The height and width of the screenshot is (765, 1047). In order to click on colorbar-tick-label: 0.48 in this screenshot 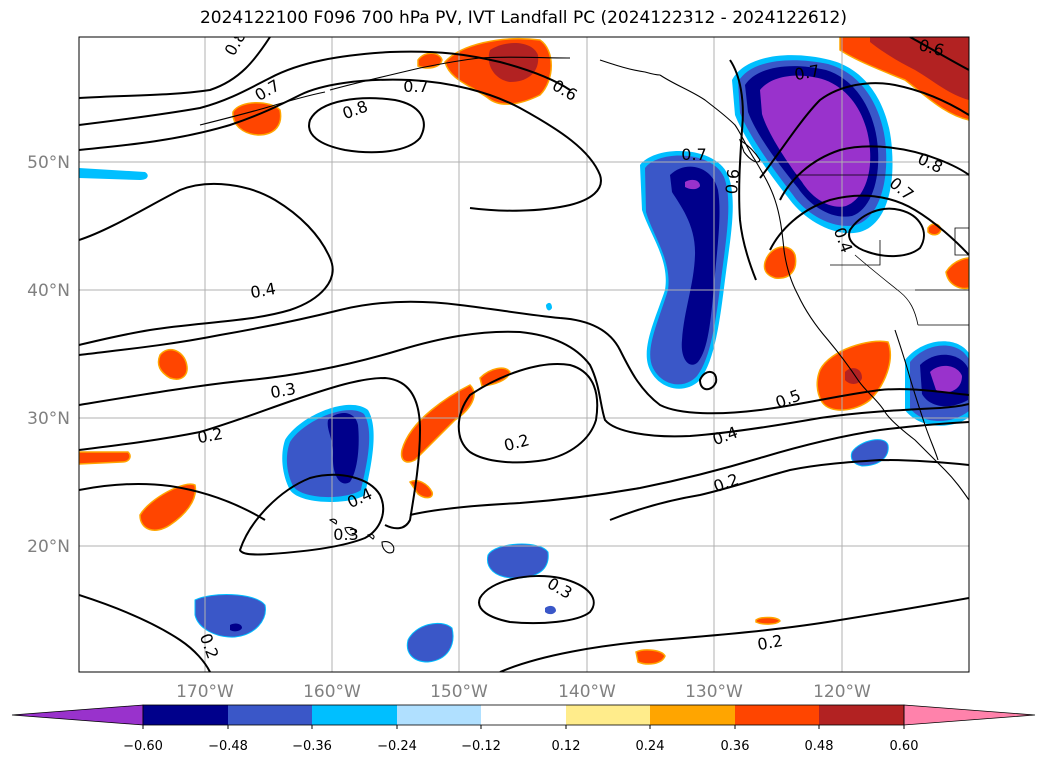, I will do `click(819, 746)`.